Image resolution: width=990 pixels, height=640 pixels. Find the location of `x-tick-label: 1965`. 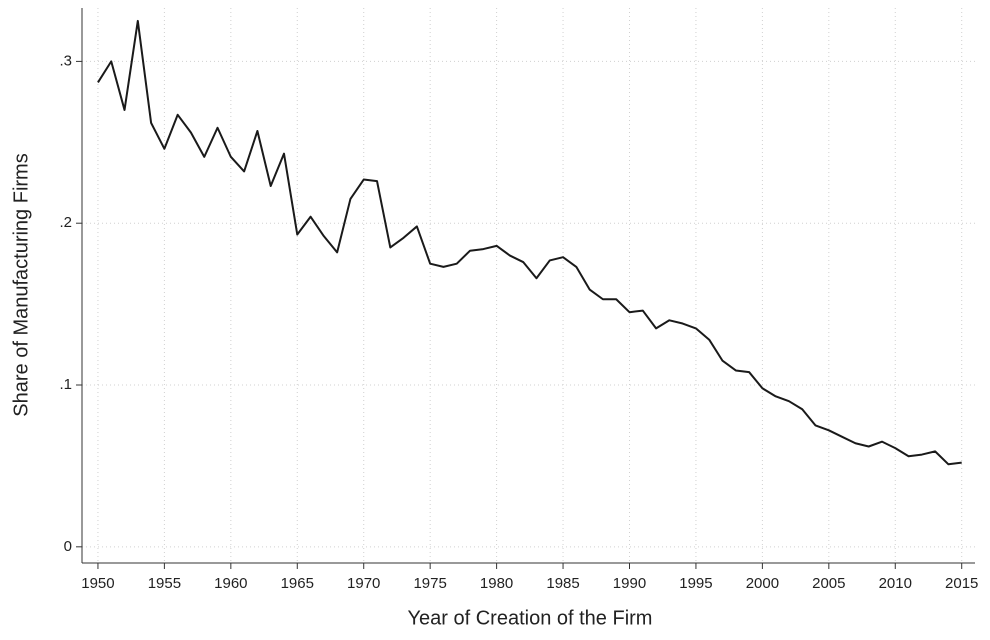

x-tick-label: 1965 is located at coordinates (297, 583).